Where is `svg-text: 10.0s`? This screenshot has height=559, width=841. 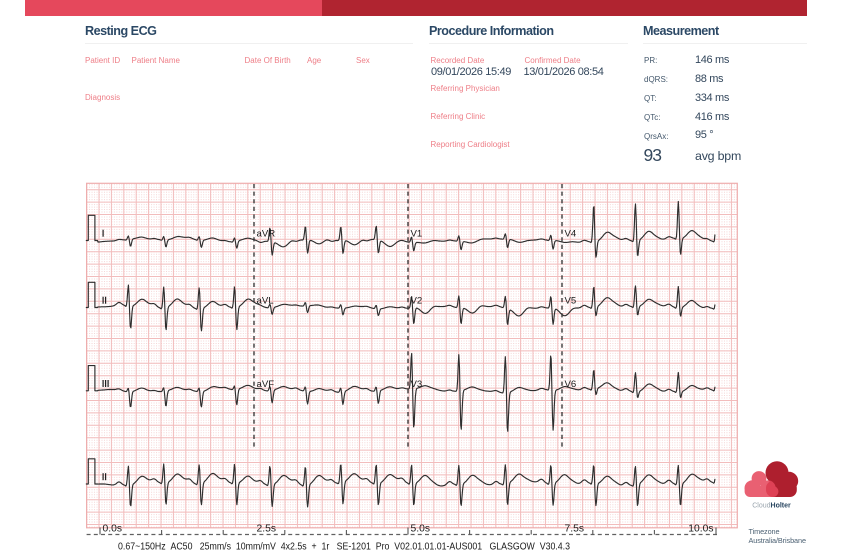
svg-text: 10.0s is located at coordinates (700, 529).